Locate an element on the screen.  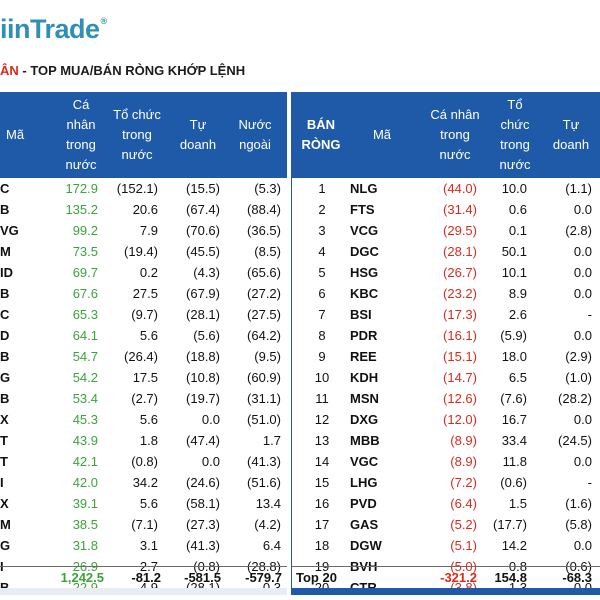
table-row: ID 69.7 0.2 (4.3) (65.6) is located at coordinates (143, 272).